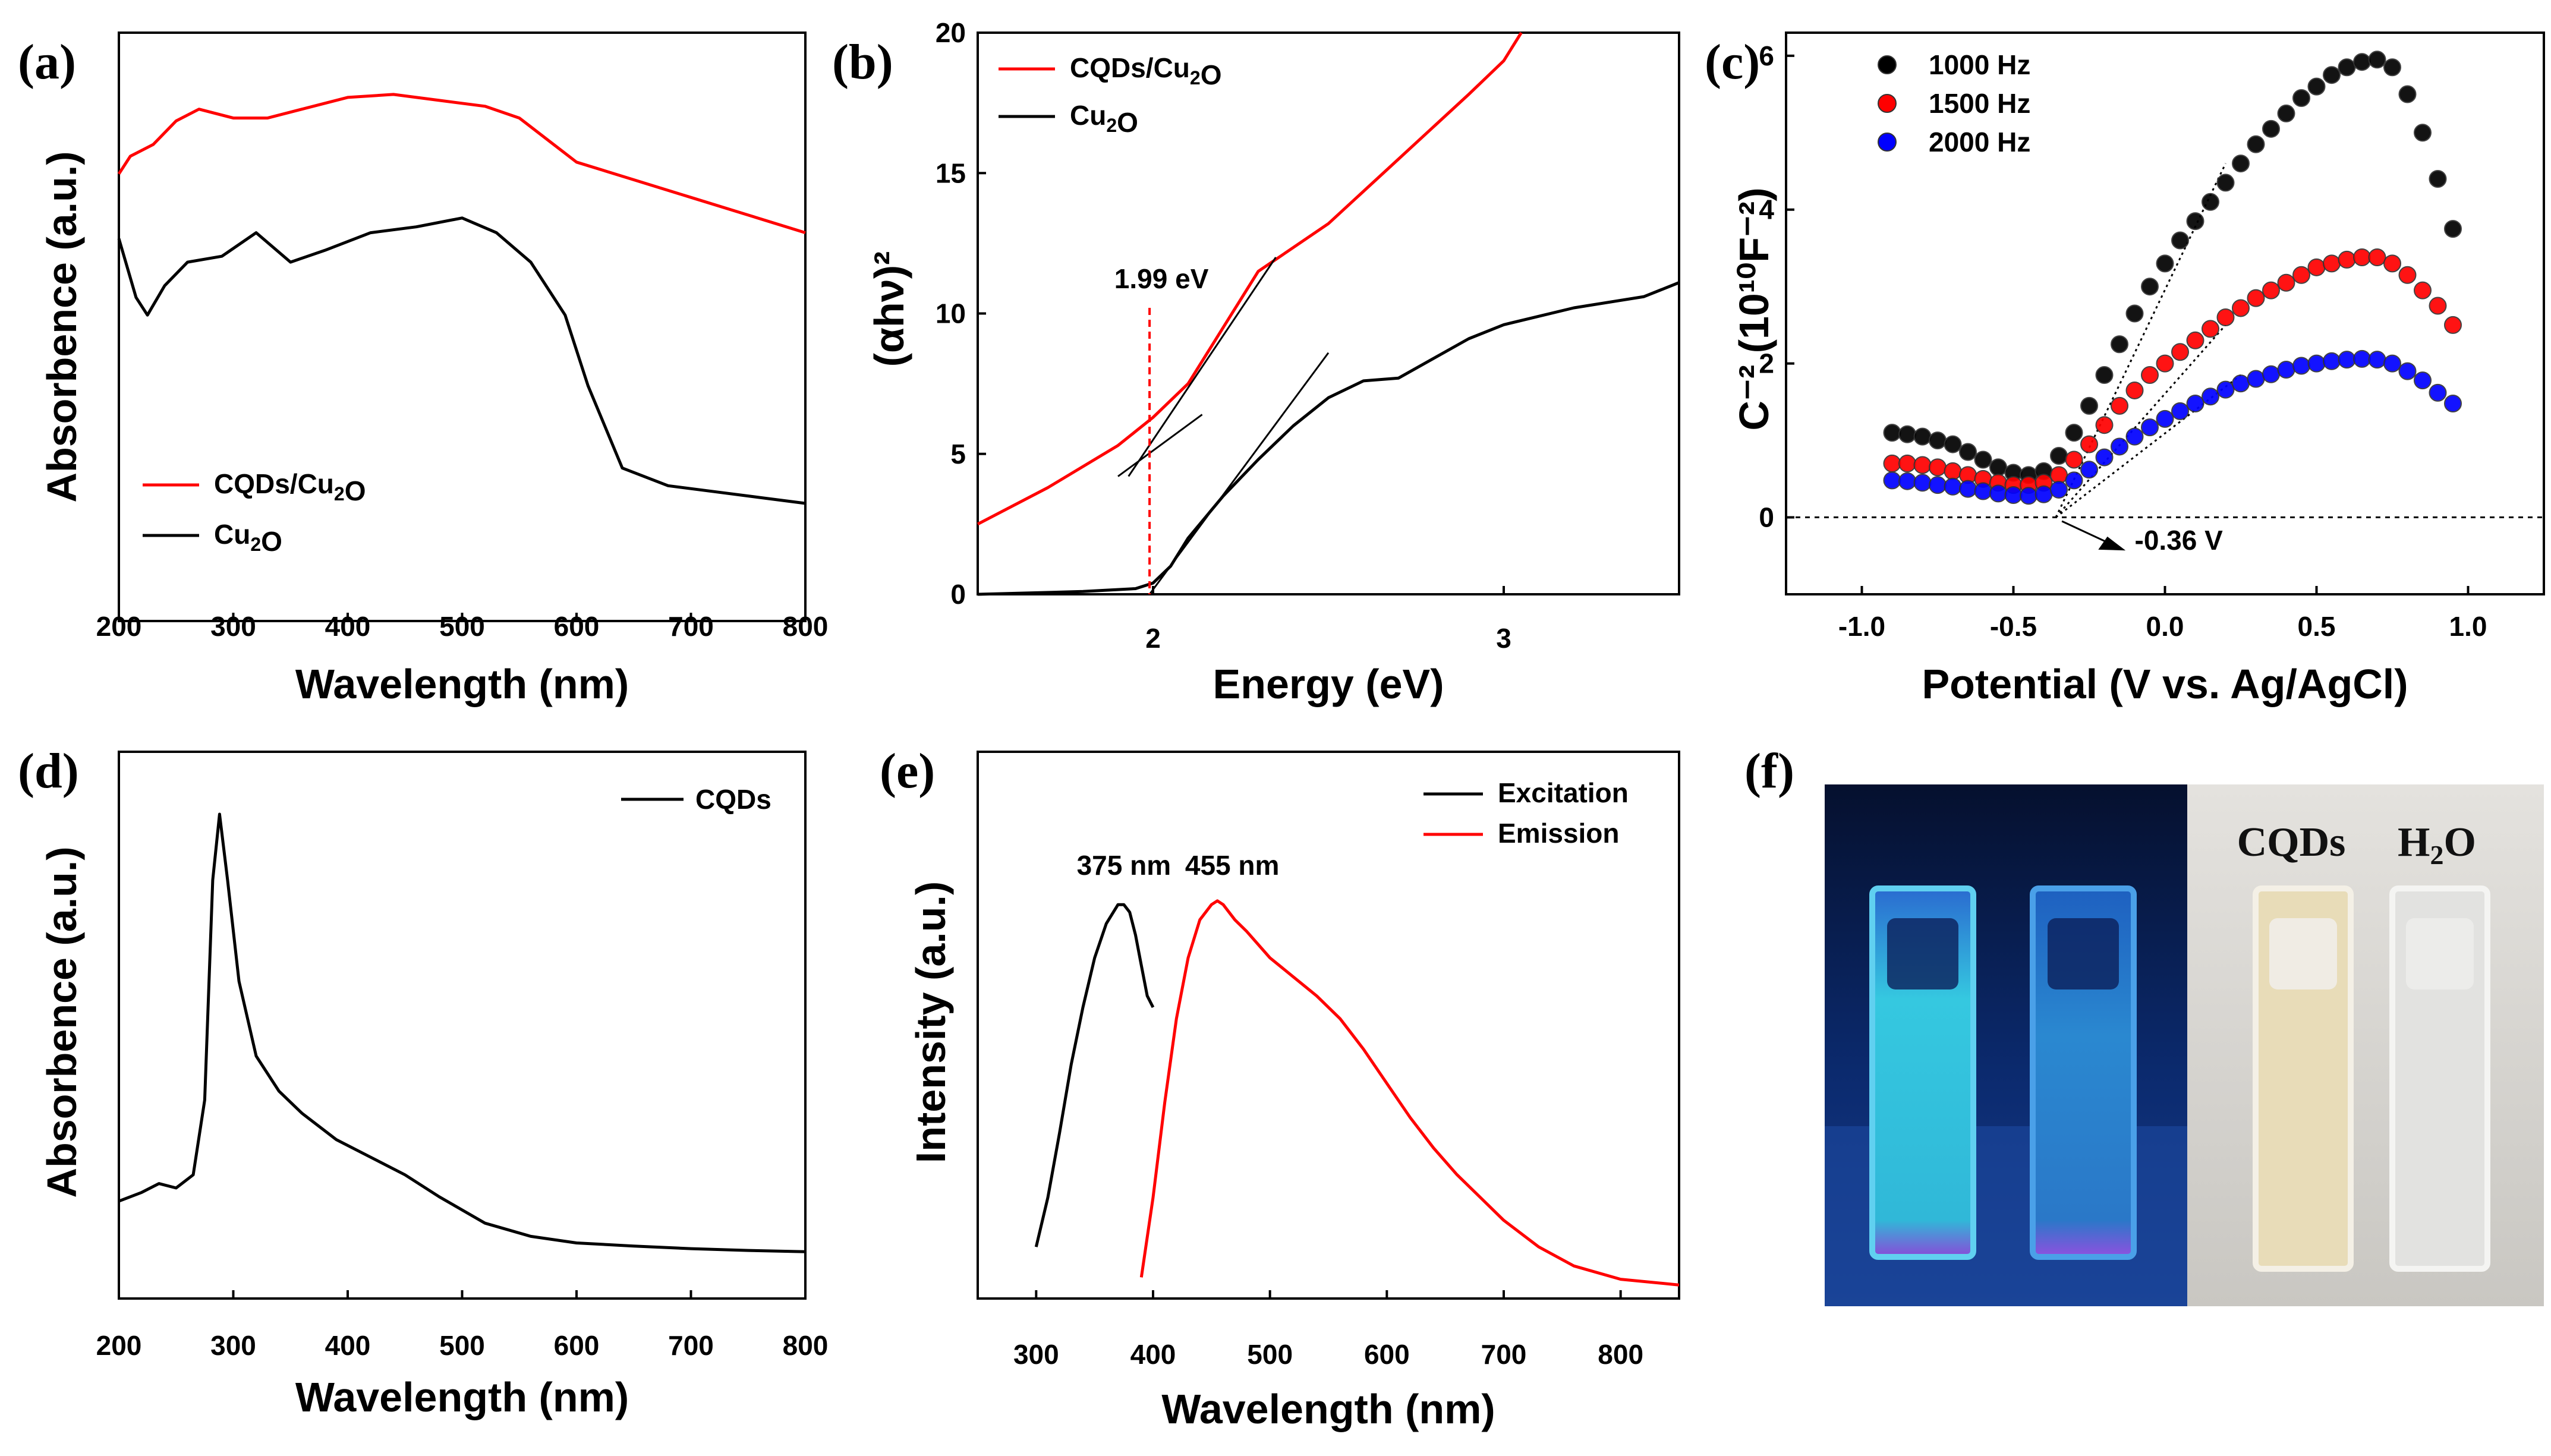  What do you see at coordinates (806, 626) in the screenshot?
I see `x-tick-label-a: 800` at bounding box center [806, 626].